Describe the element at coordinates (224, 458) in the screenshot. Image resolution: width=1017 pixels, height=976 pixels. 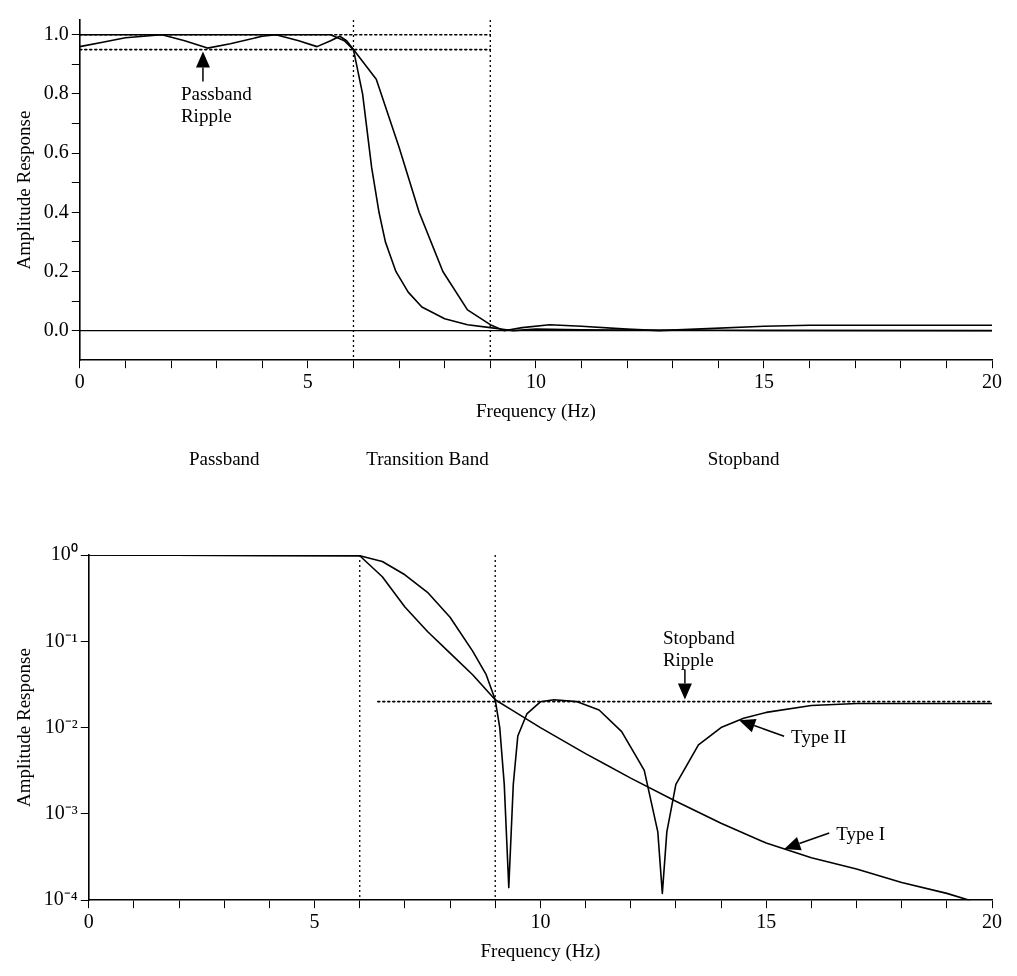
I see `text: Passband` at that location.